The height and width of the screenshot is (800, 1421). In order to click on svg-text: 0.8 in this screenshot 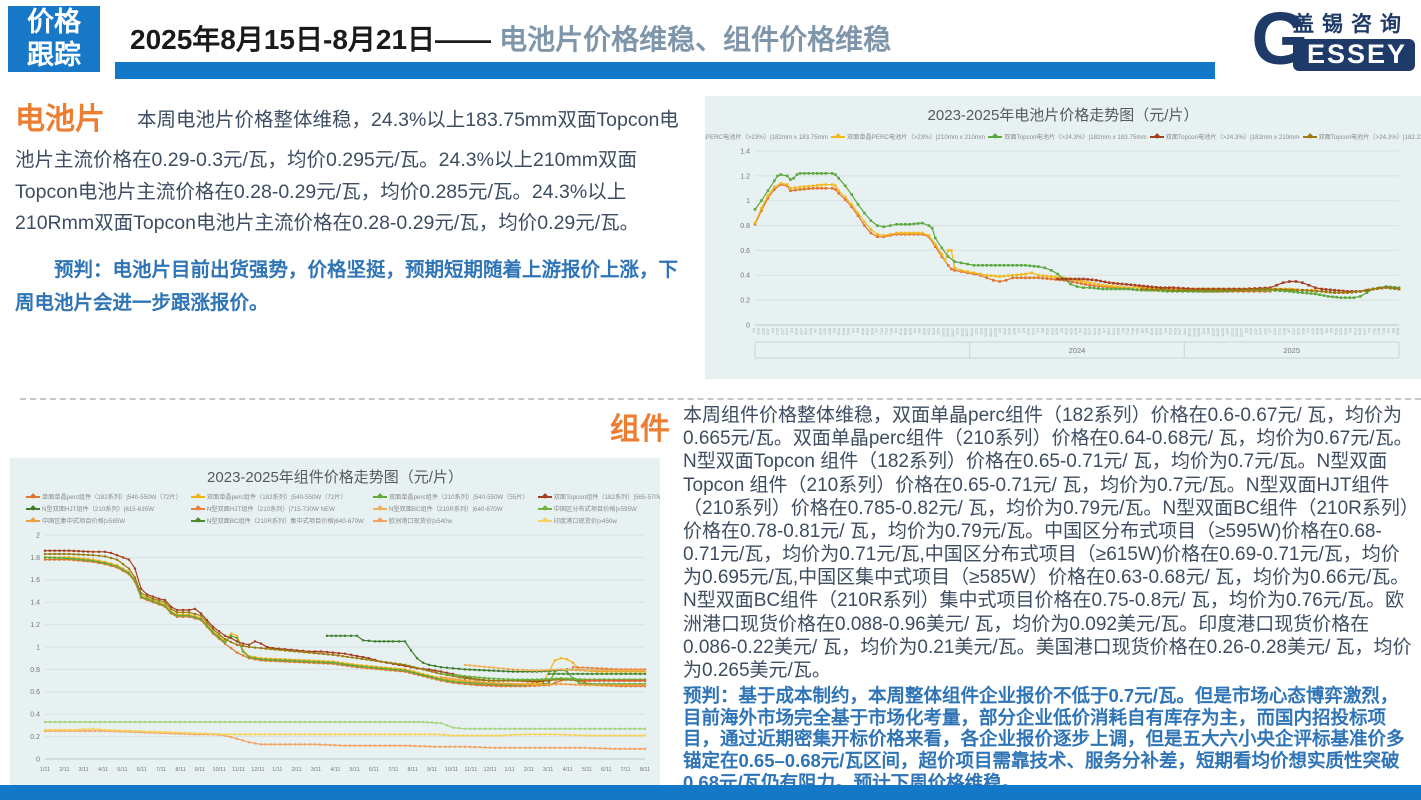, I will do `click(745, 226)`.